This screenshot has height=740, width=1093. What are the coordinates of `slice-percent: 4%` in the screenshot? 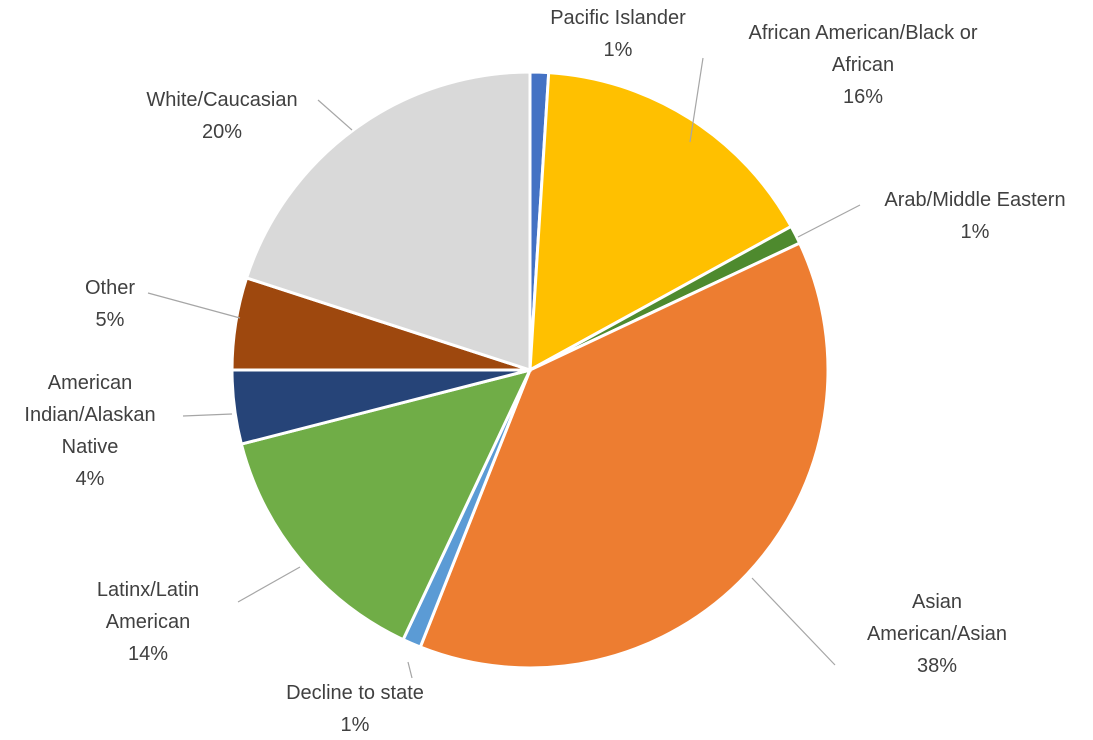 It's located at (90, 479).